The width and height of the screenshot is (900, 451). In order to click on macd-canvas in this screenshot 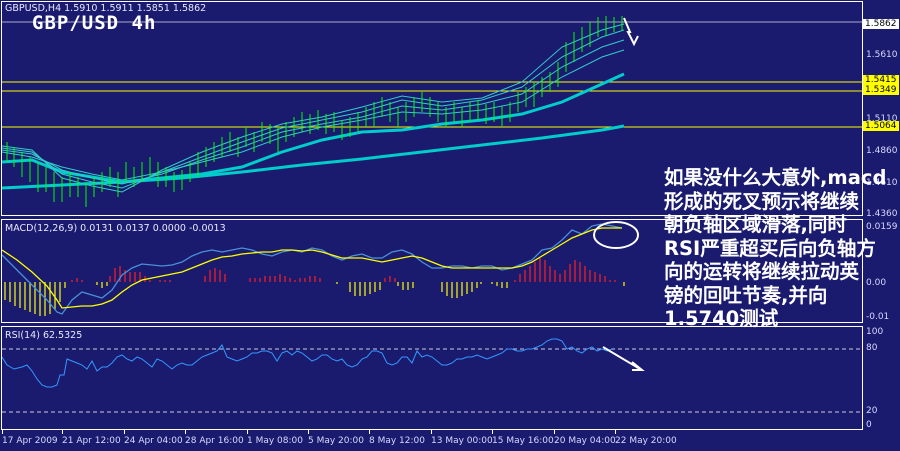, I will do `click(320, 268)`.